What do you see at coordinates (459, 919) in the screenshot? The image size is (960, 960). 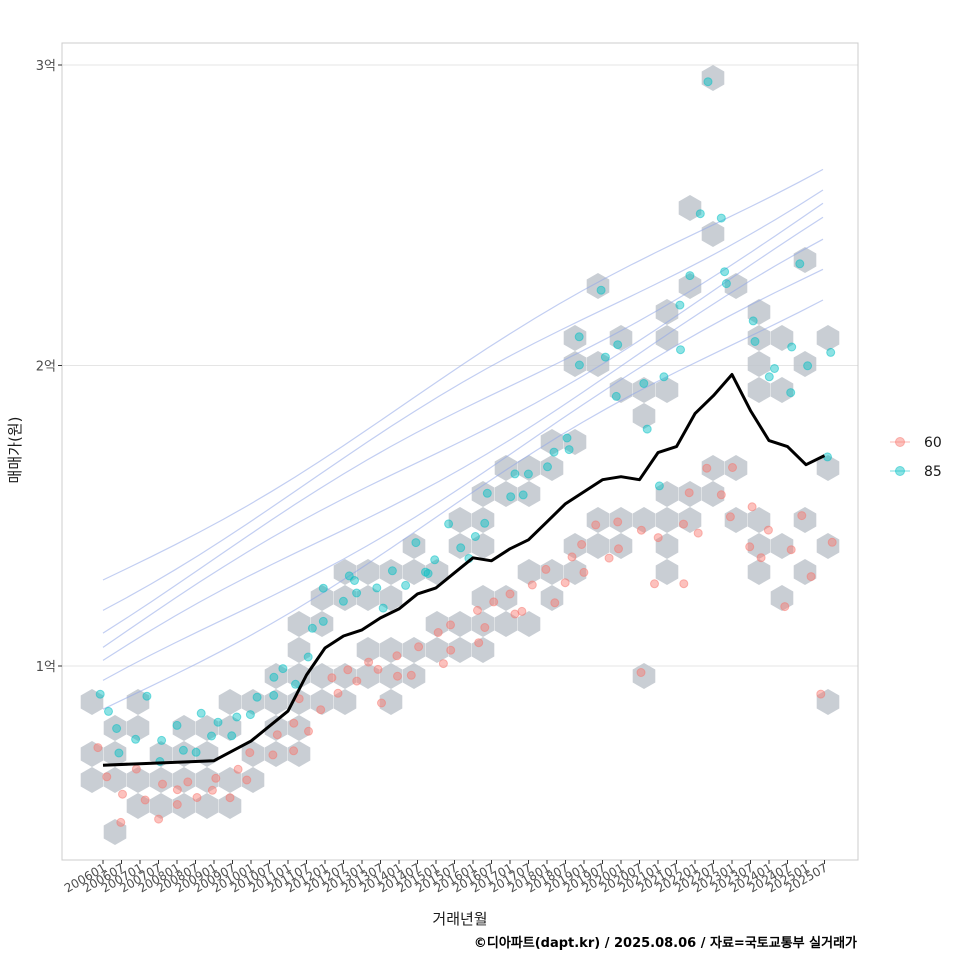 I see `x-axis-title: 거래년월` at bounding box center [459, 919].